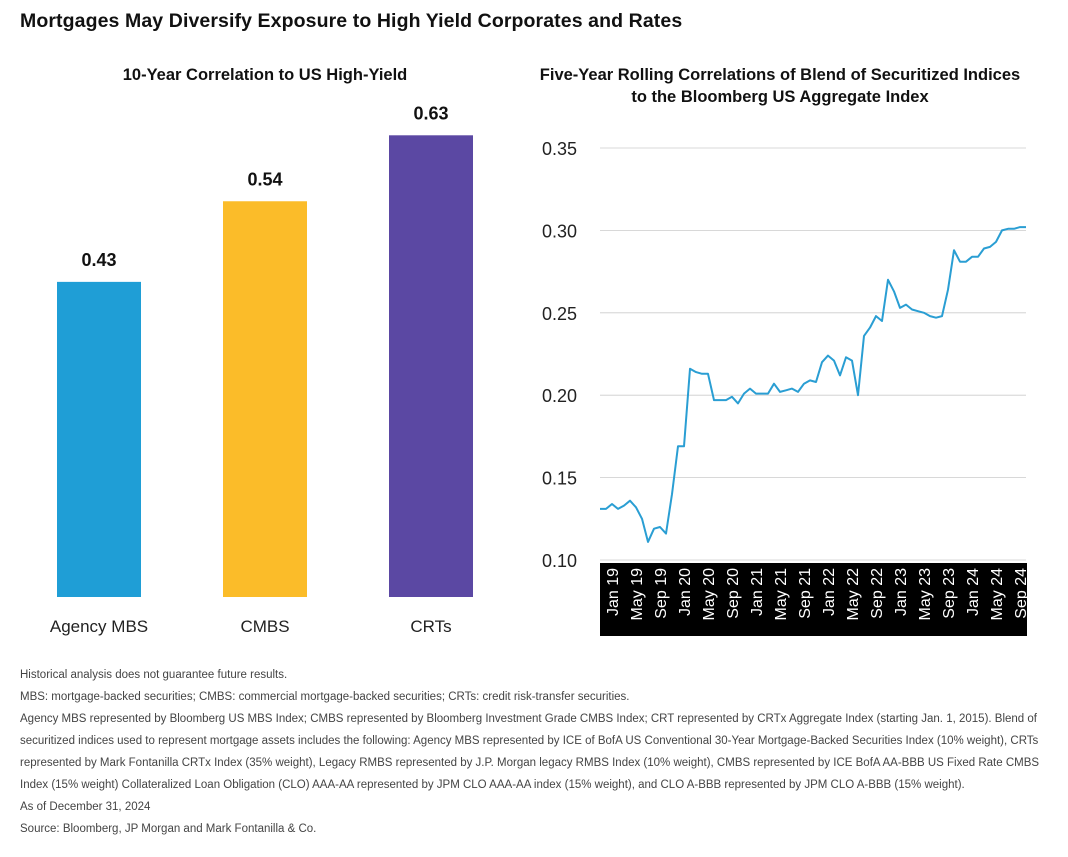  What do you see at coordinates (265, 75) in the screenshot?
I see `bar-chart-title: 10-Year Correlation to US High-Yield` at bounding box center [265, 75].